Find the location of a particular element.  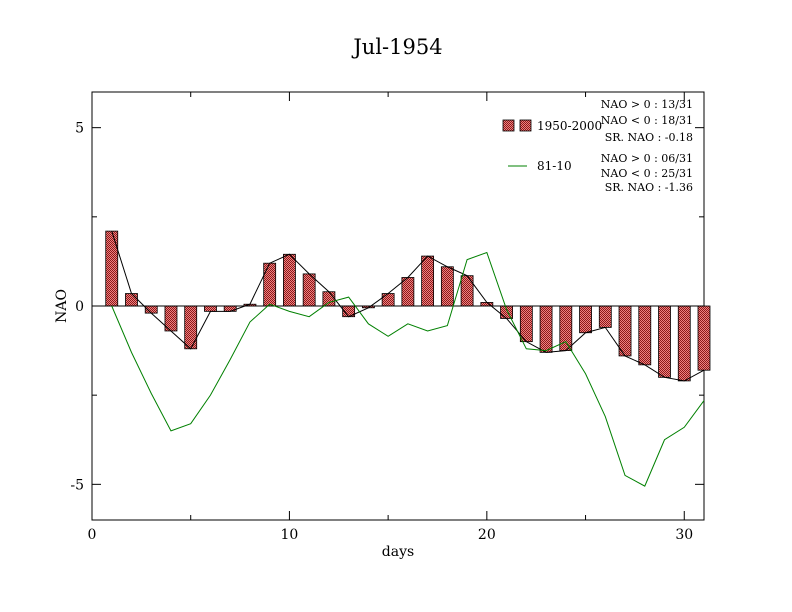

stat-8110-nao-positive: NAO > 0 : 06/31 is located at coordinates (647, 158).